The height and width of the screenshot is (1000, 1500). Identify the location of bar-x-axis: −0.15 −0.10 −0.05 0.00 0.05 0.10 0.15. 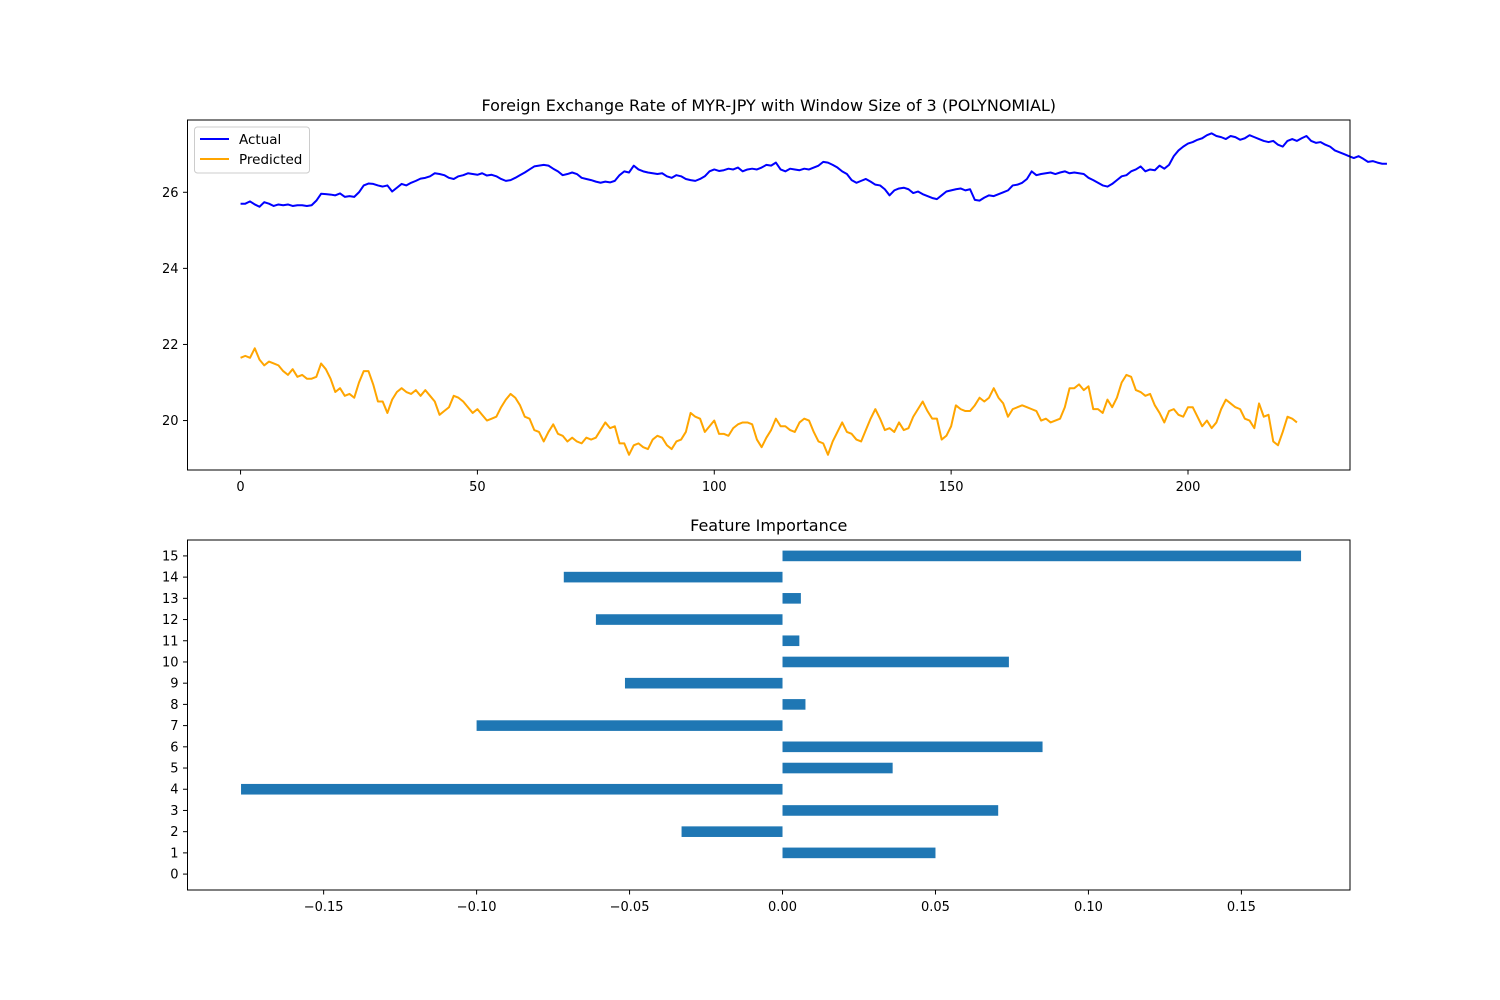
(780, 902).